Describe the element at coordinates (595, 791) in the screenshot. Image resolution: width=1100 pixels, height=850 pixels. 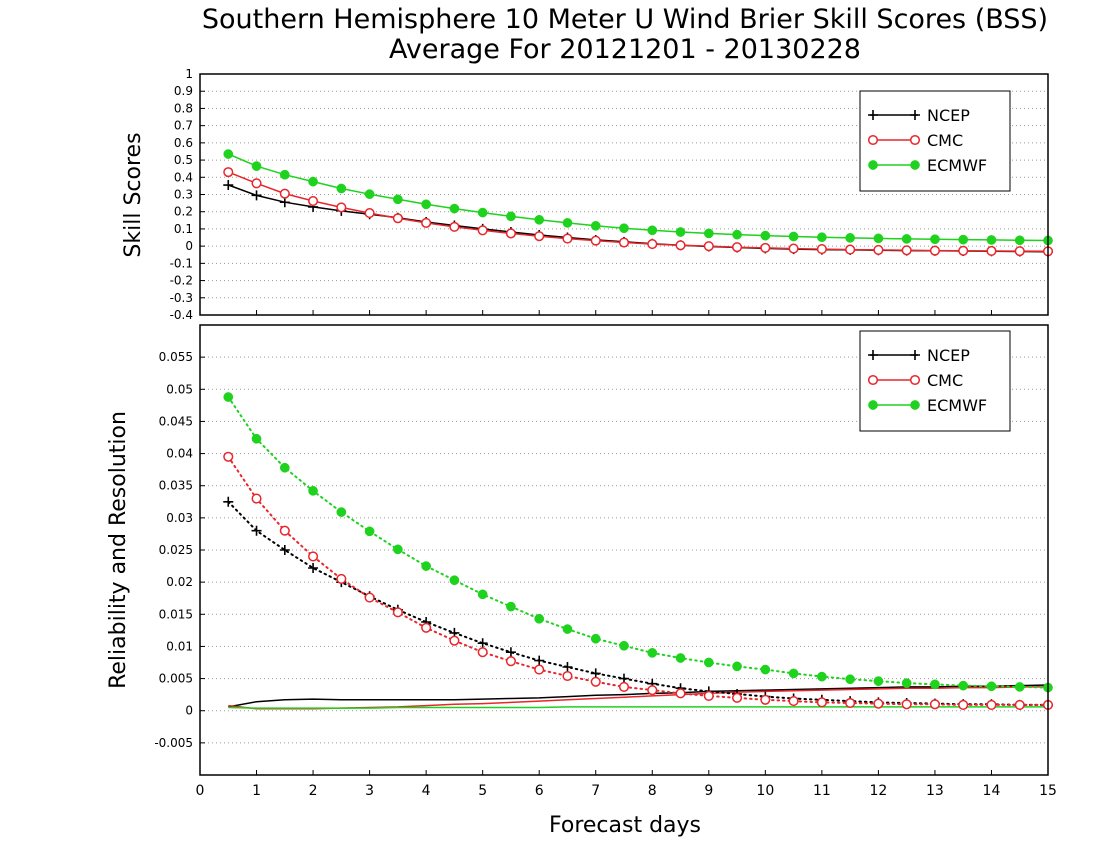
I see `x-tick-label: 7` at that location.